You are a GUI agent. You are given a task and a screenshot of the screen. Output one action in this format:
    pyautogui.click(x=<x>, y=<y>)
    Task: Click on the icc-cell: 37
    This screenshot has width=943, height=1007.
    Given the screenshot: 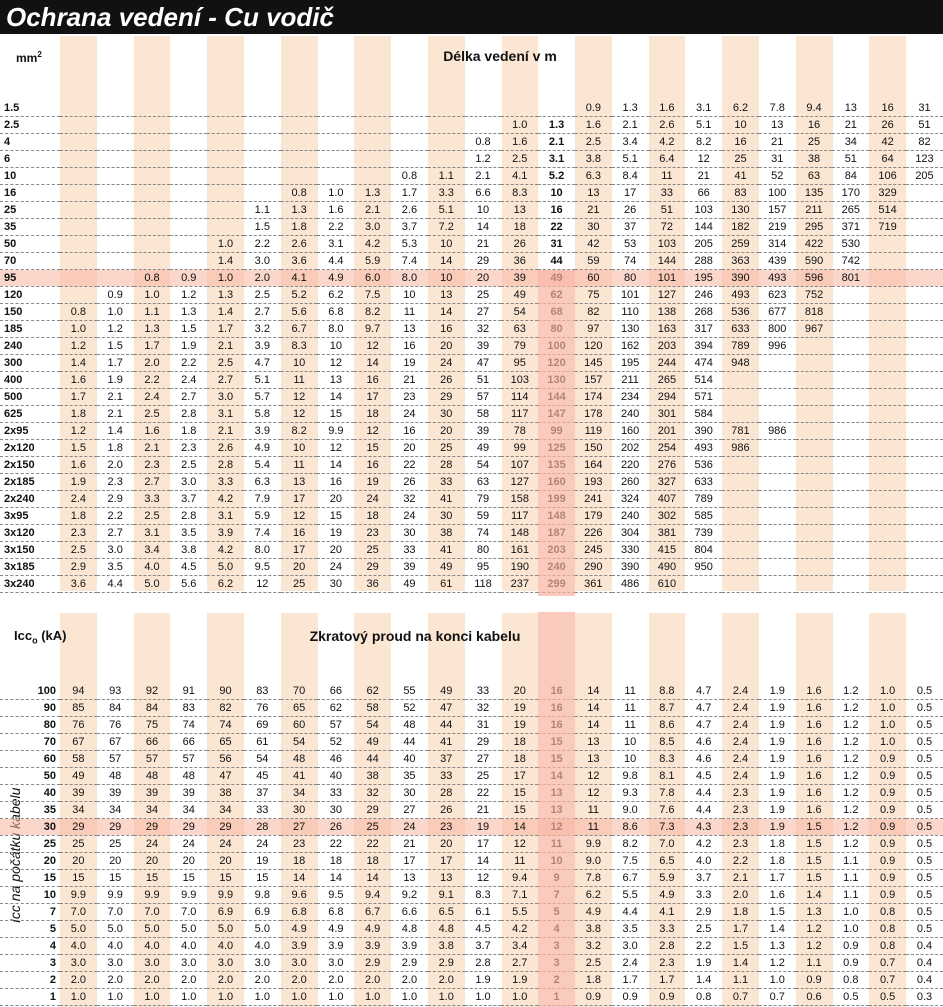 What is the action you would take?
    pyautogui.click(x=262, y=793)
    